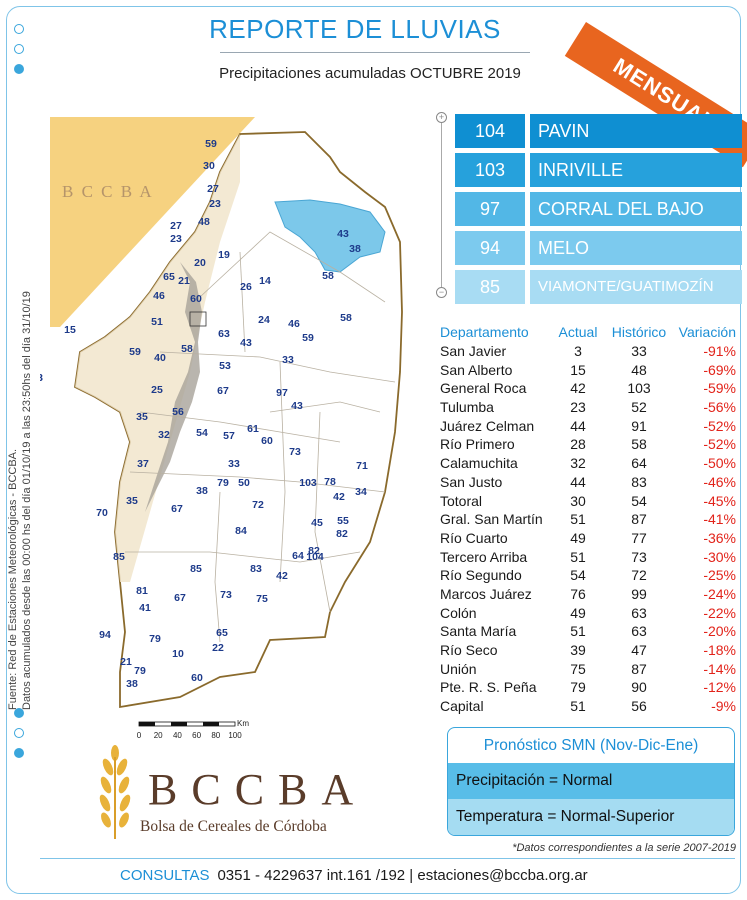 The width and height of the screenshot is (747, 900). Describe the element at coordinates (491, 519) in the screenshot. I see `cell-department: Gral. San Martín` at that location.